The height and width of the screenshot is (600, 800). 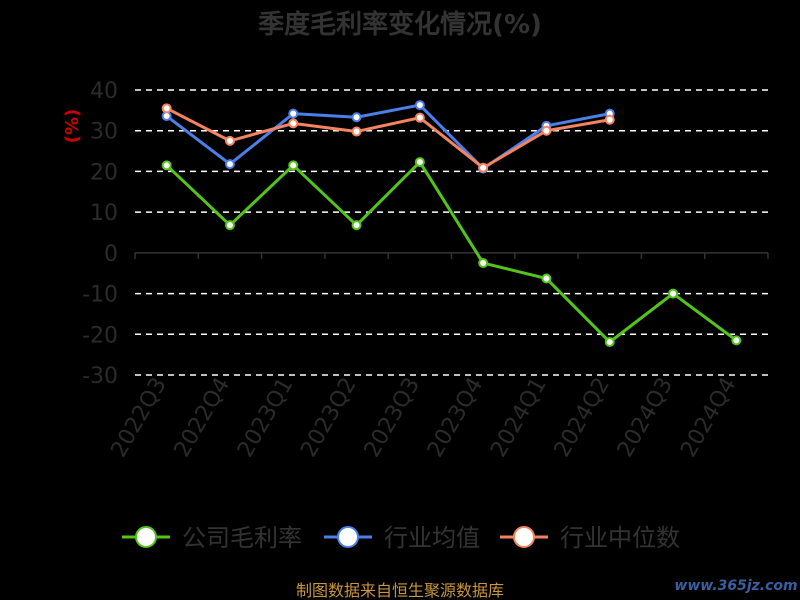 What do you see at coordinates (104, 172) in the screenshot?
I see `y-tick-label: 20` at bounding box center [104, 172].